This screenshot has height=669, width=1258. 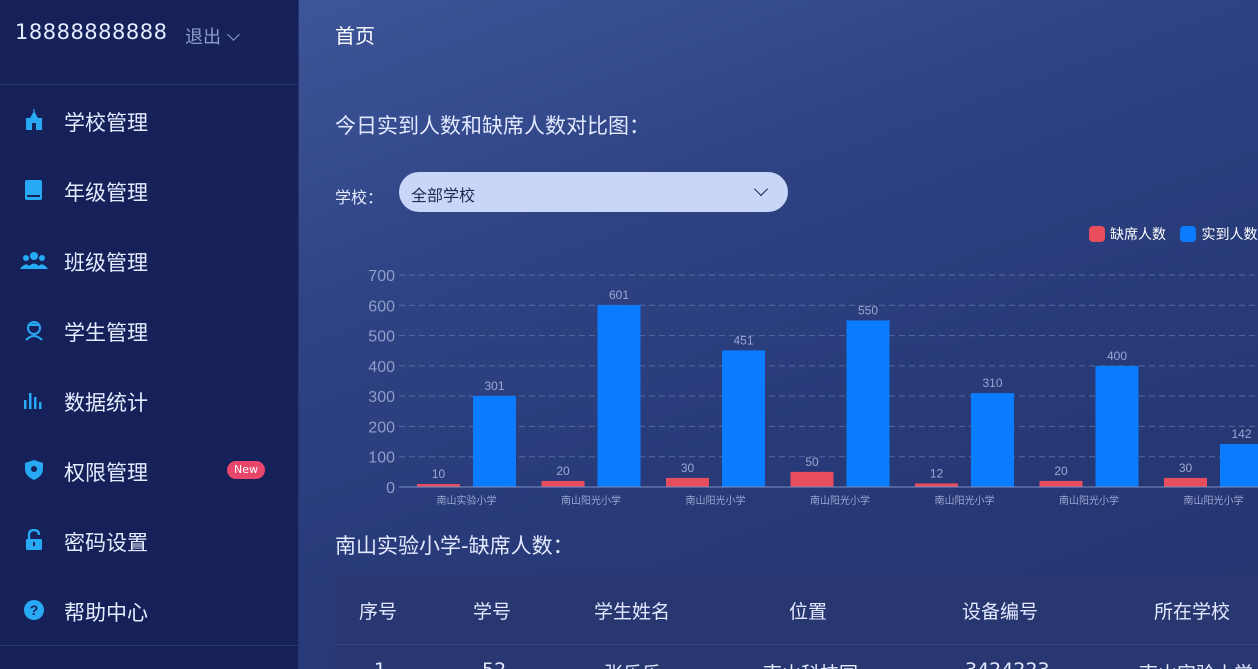 What do you see at coordinates (1007, 664) in the screenshot?
I see `table-cell: 3424223` at bounding box center [1007, 664].